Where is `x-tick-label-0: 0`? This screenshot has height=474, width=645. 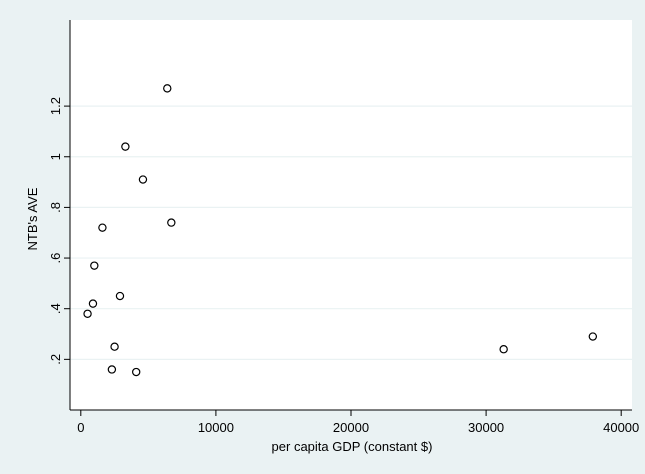 x-tick-label-0: 0 is located at coordinates (80, 427).